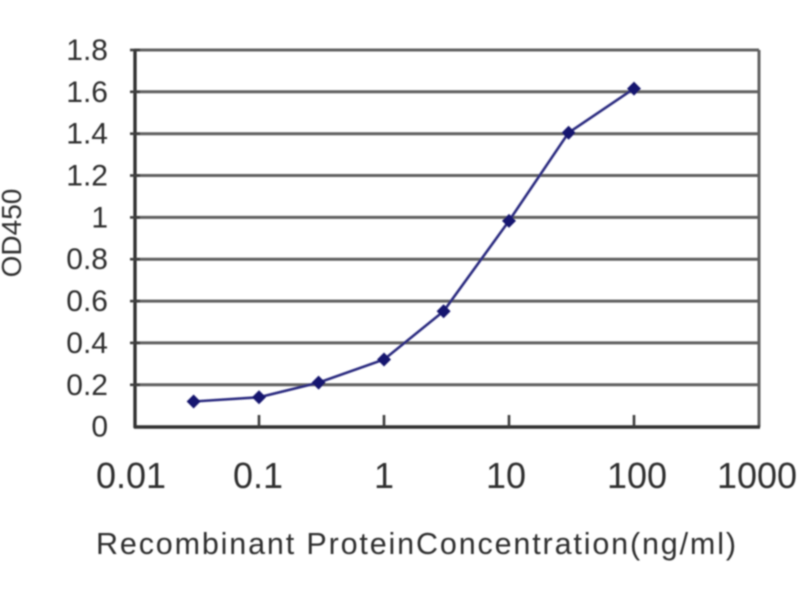 The image size is (800, 600). I want to click on svg-text: 100, so click(637, 475).